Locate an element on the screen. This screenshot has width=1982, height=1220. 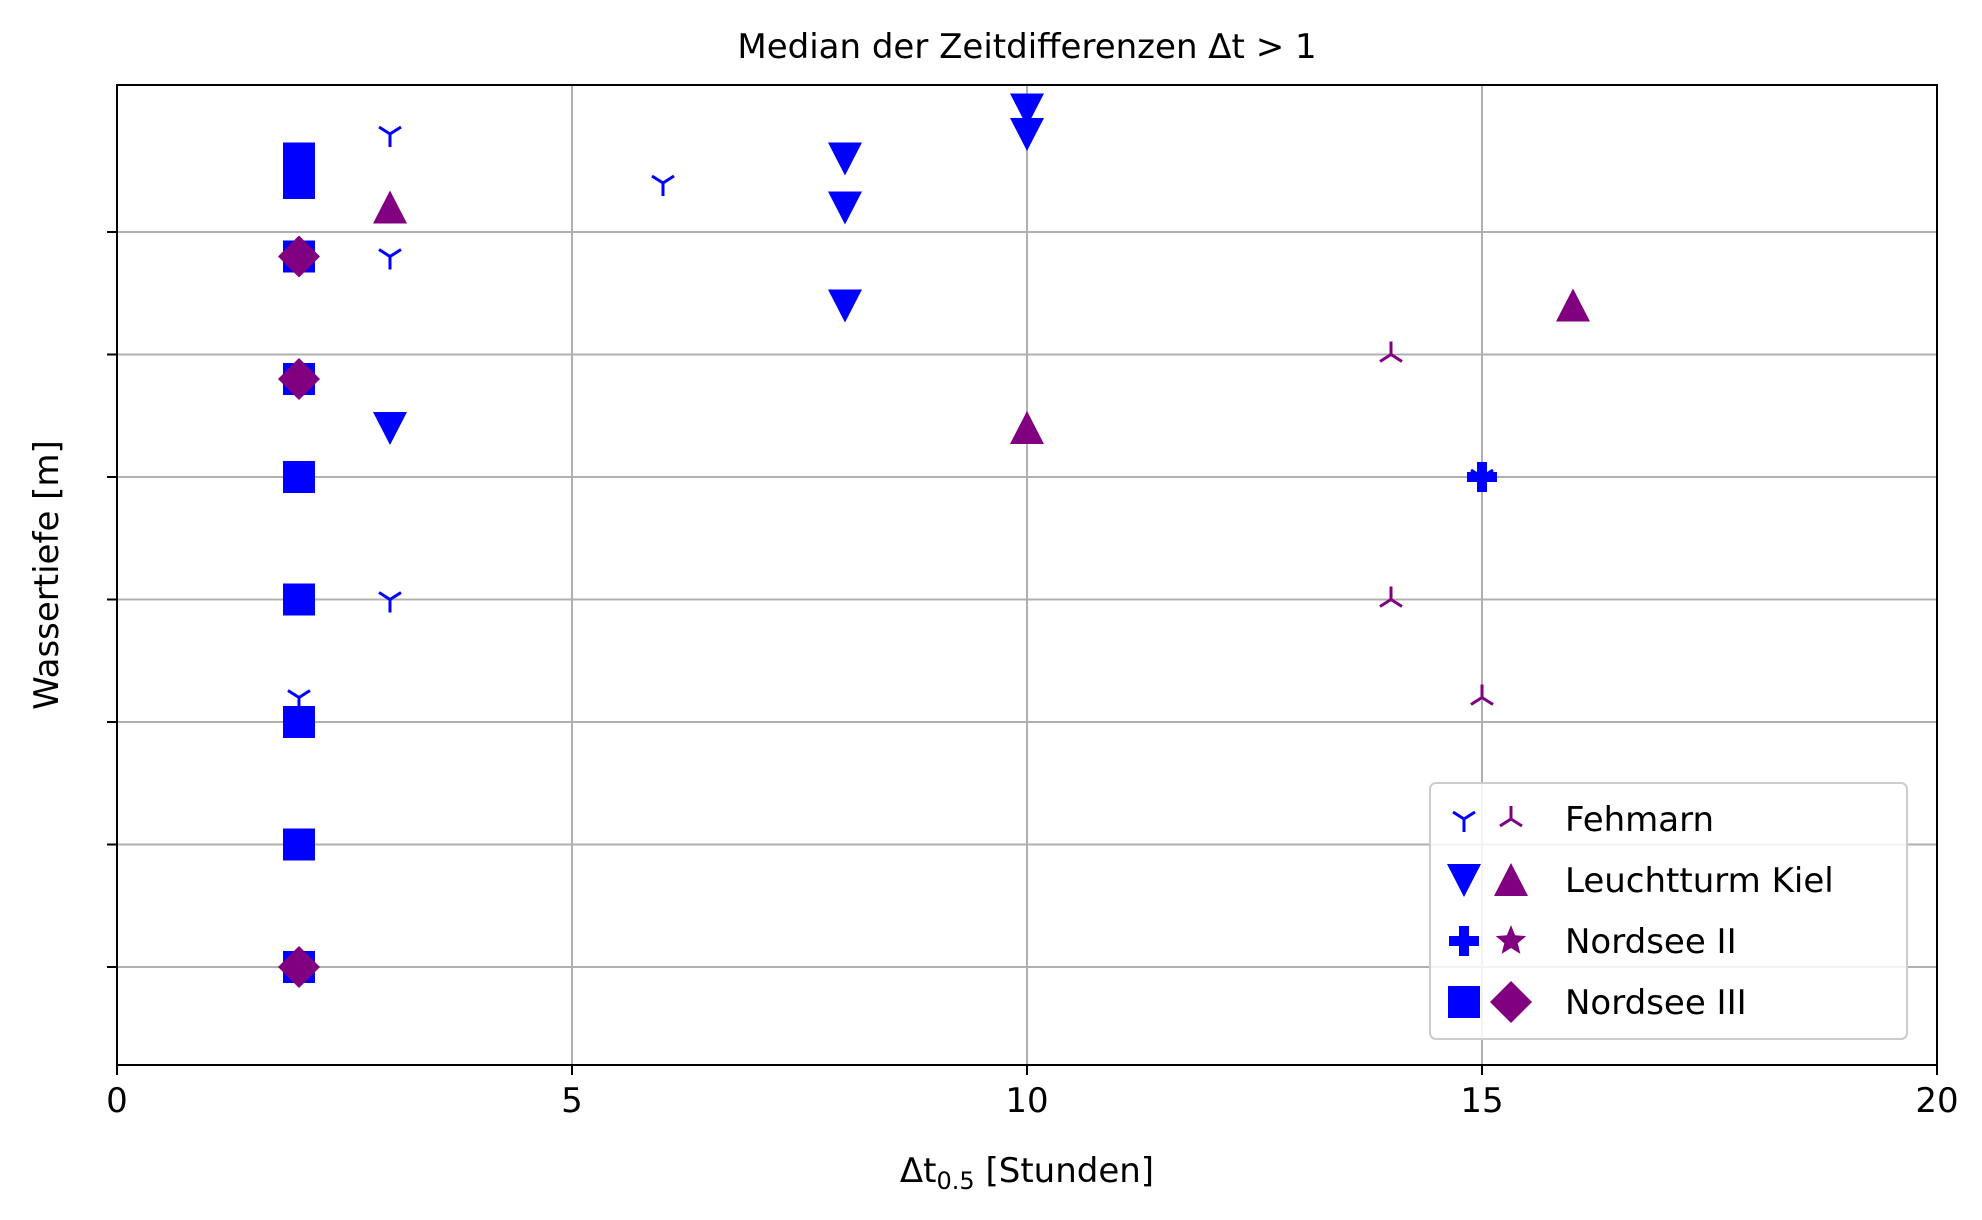
legend-label: Nordsee II is located at coordinates (1651, 942).